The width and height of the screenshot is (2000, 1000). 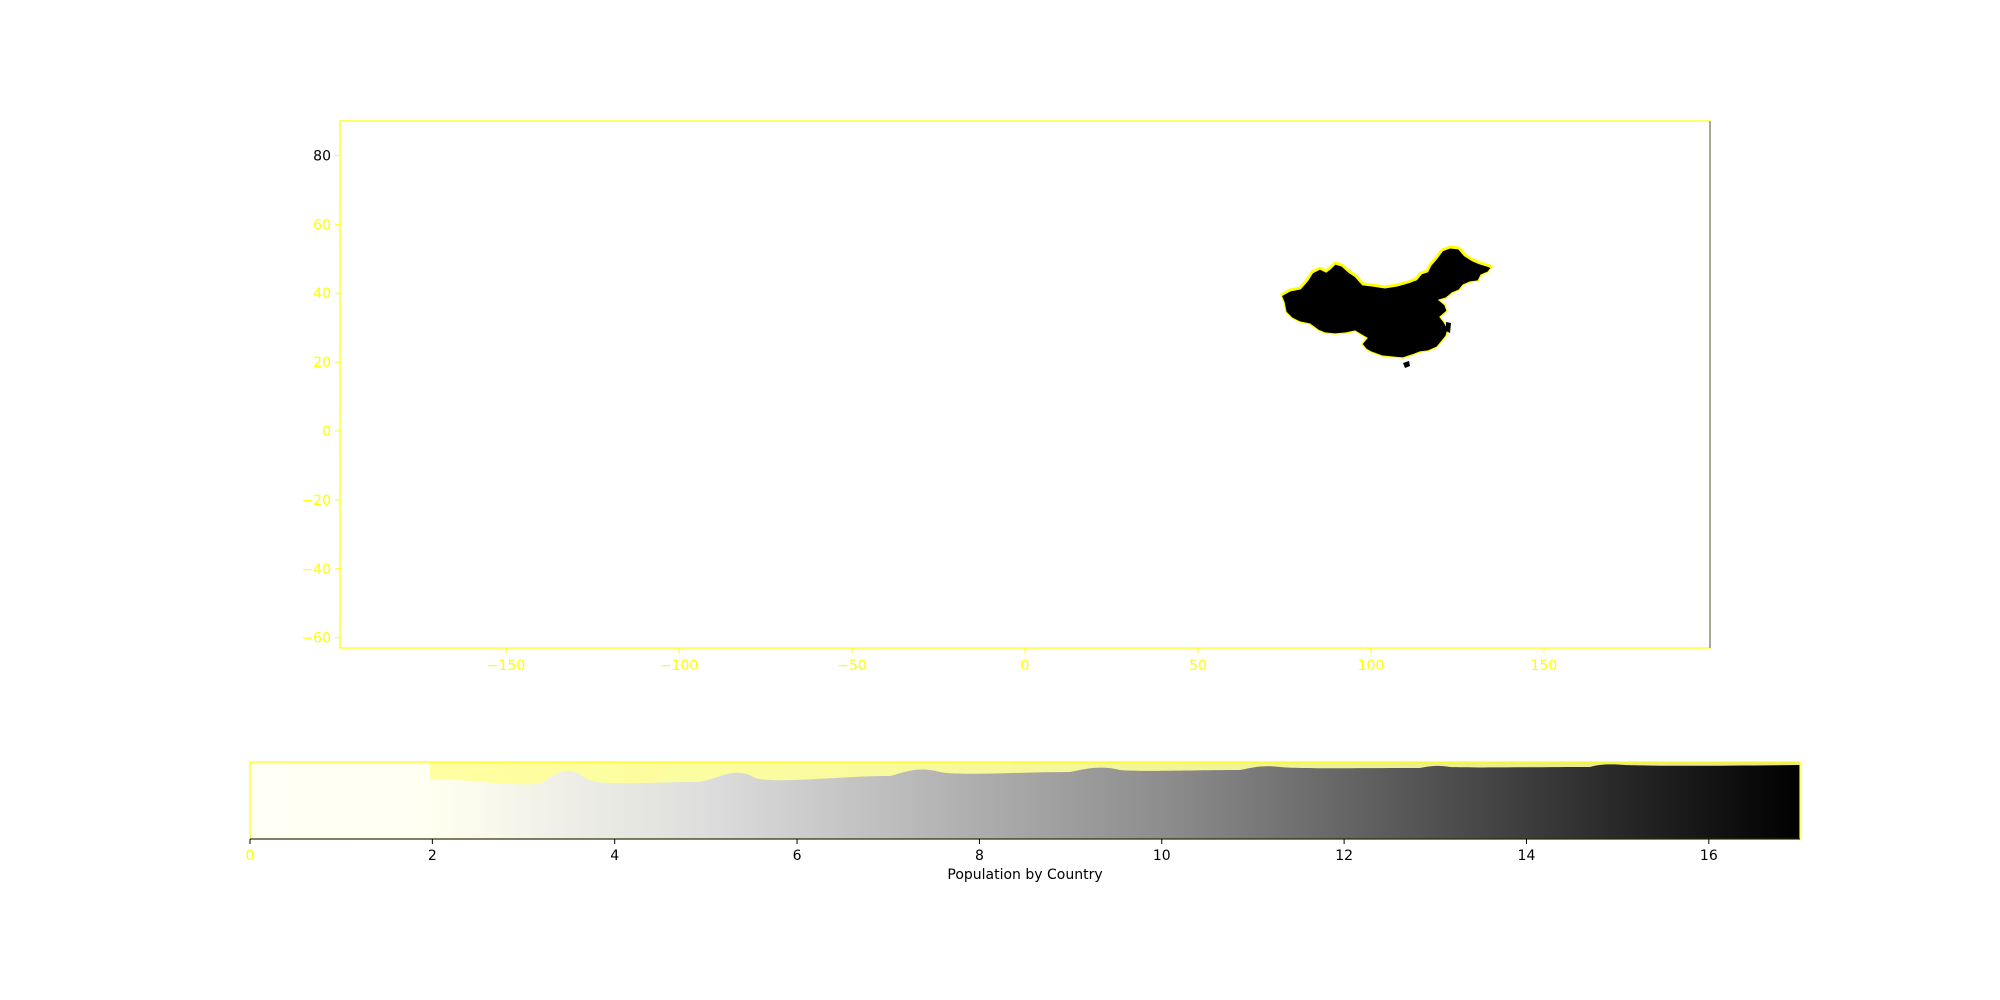 I want to click on map-x-tick-label: −100, so click(x=679, y=666).